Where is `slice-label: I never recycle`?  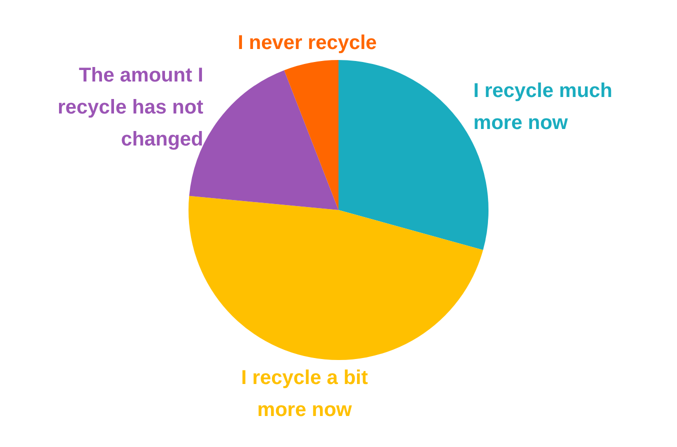 slice-label: I never recycle is located at coordinates (307, 43).